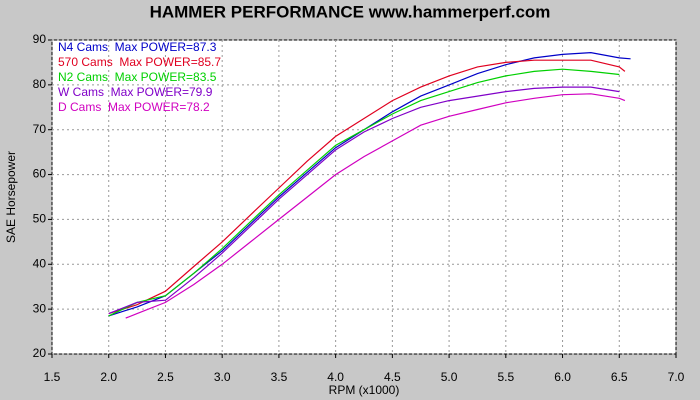 The width and height of the screenshot is (700, 400). Describe the element at coordinates (222, 377) in the screenshot. I see `x-tick-label: 3.0` at that location.